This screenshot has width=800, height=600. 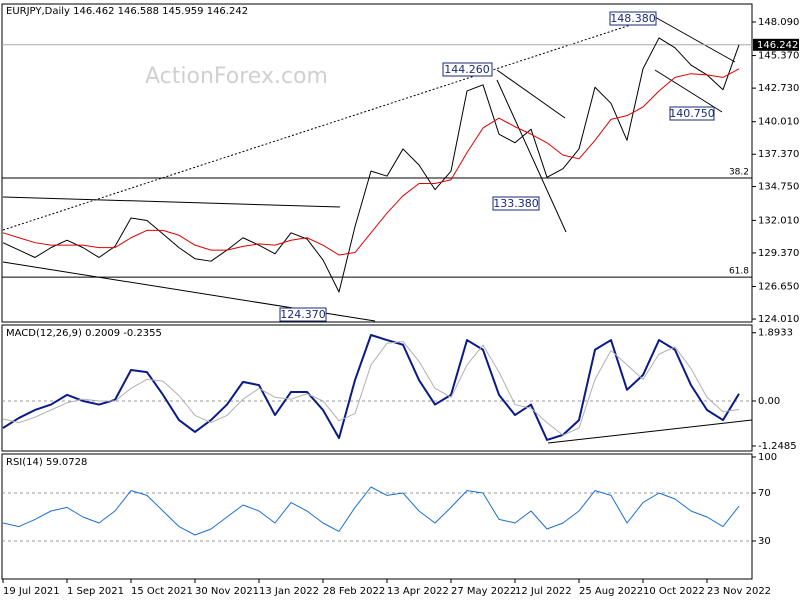 I want to click on annotation: 144.260, so click(x=467, y=69).